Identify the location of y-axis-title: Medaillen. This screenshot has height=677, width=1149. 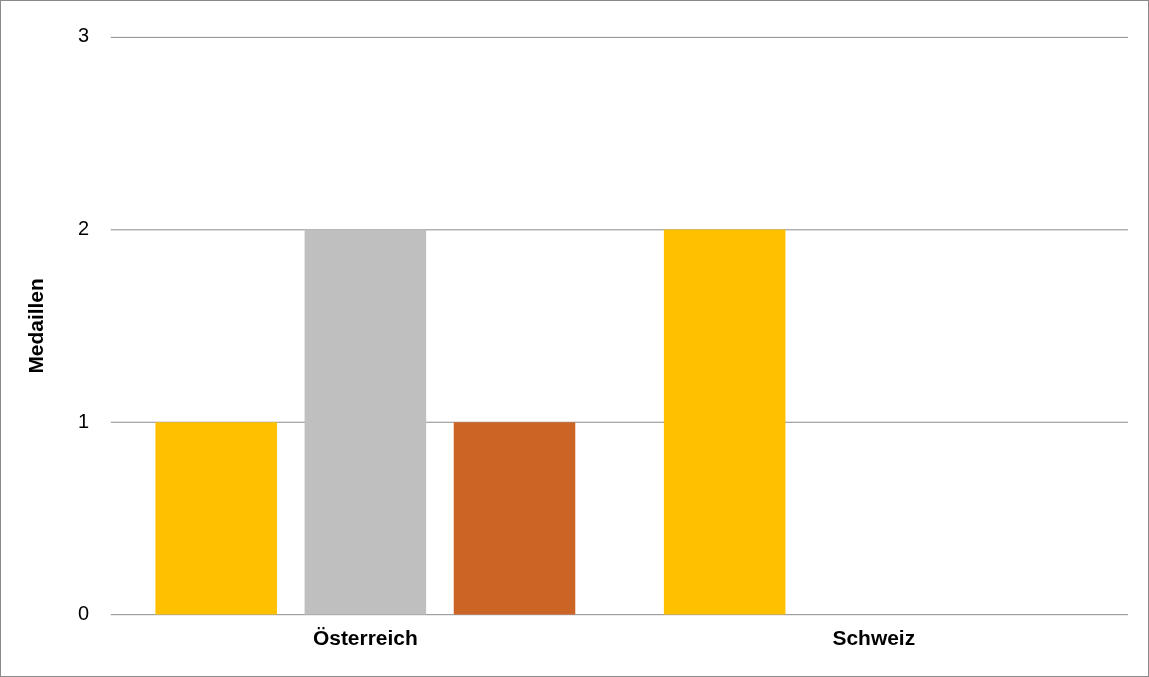
(36, 326).